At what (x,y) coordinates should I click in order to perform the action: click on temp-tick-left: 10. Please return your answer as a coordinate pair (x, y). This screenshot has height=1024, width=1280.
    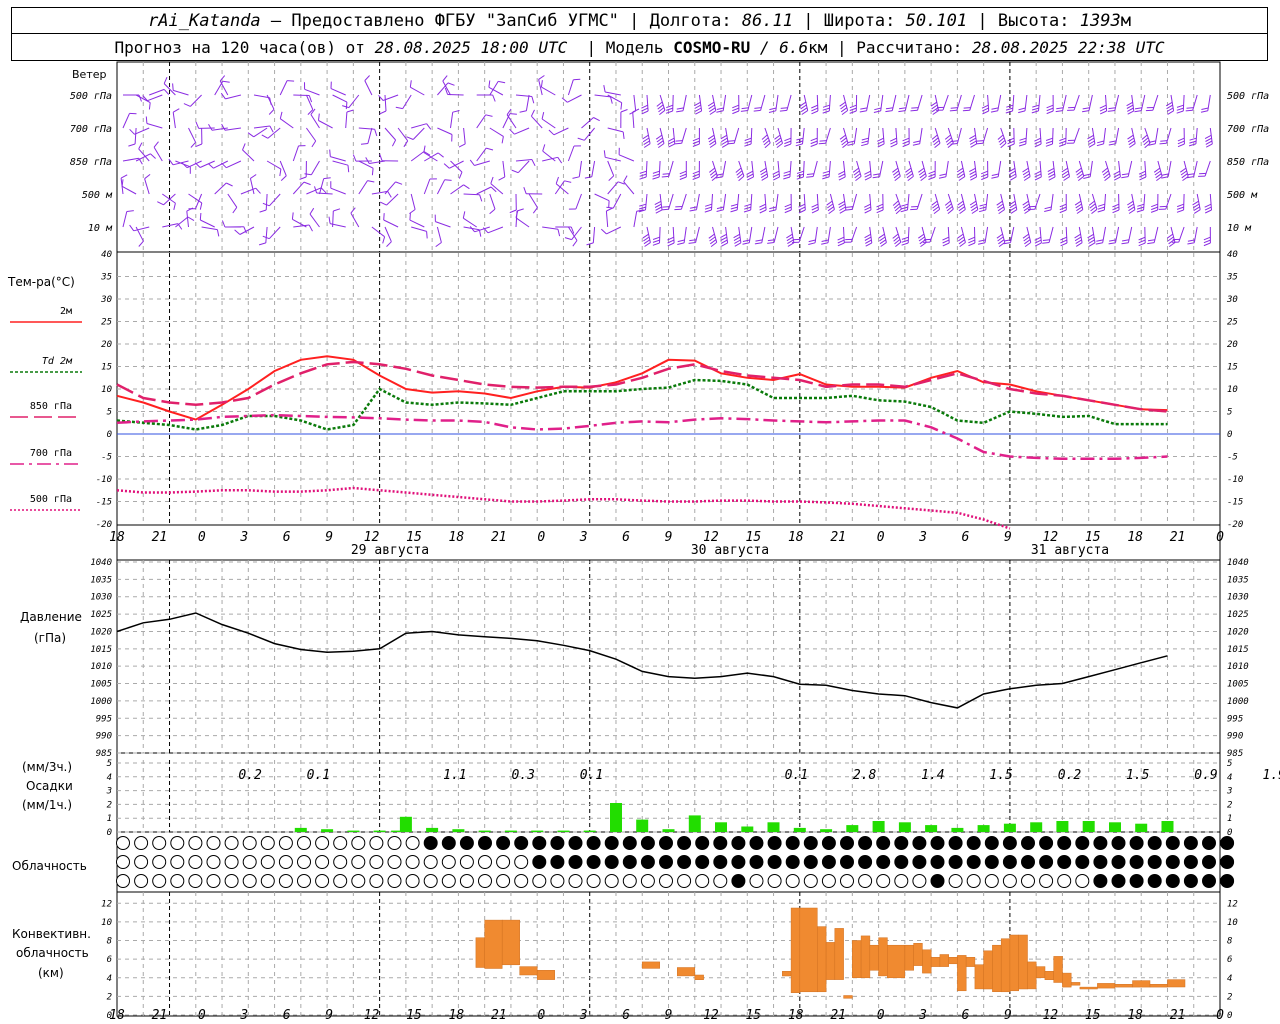
    Looking at the image, I should click on (106, 390).